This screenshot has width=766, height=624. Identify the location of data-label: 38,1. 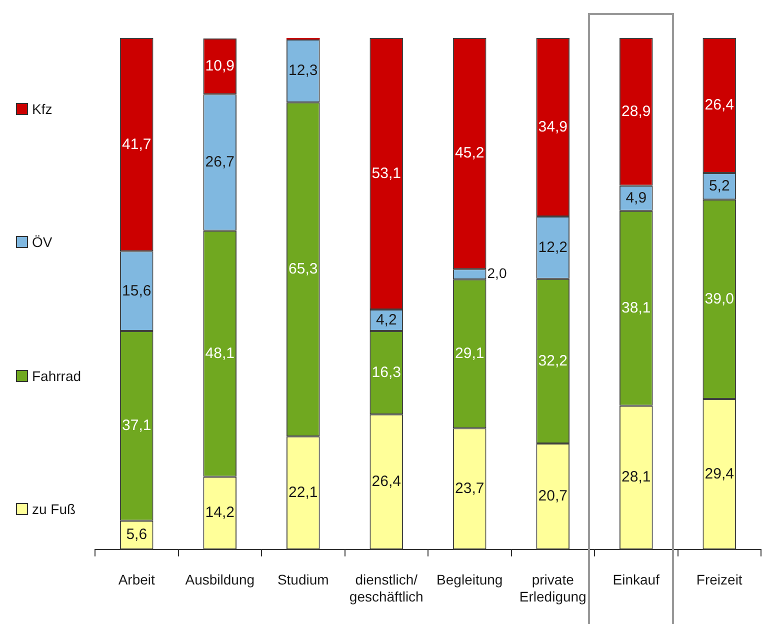
(636, 307).